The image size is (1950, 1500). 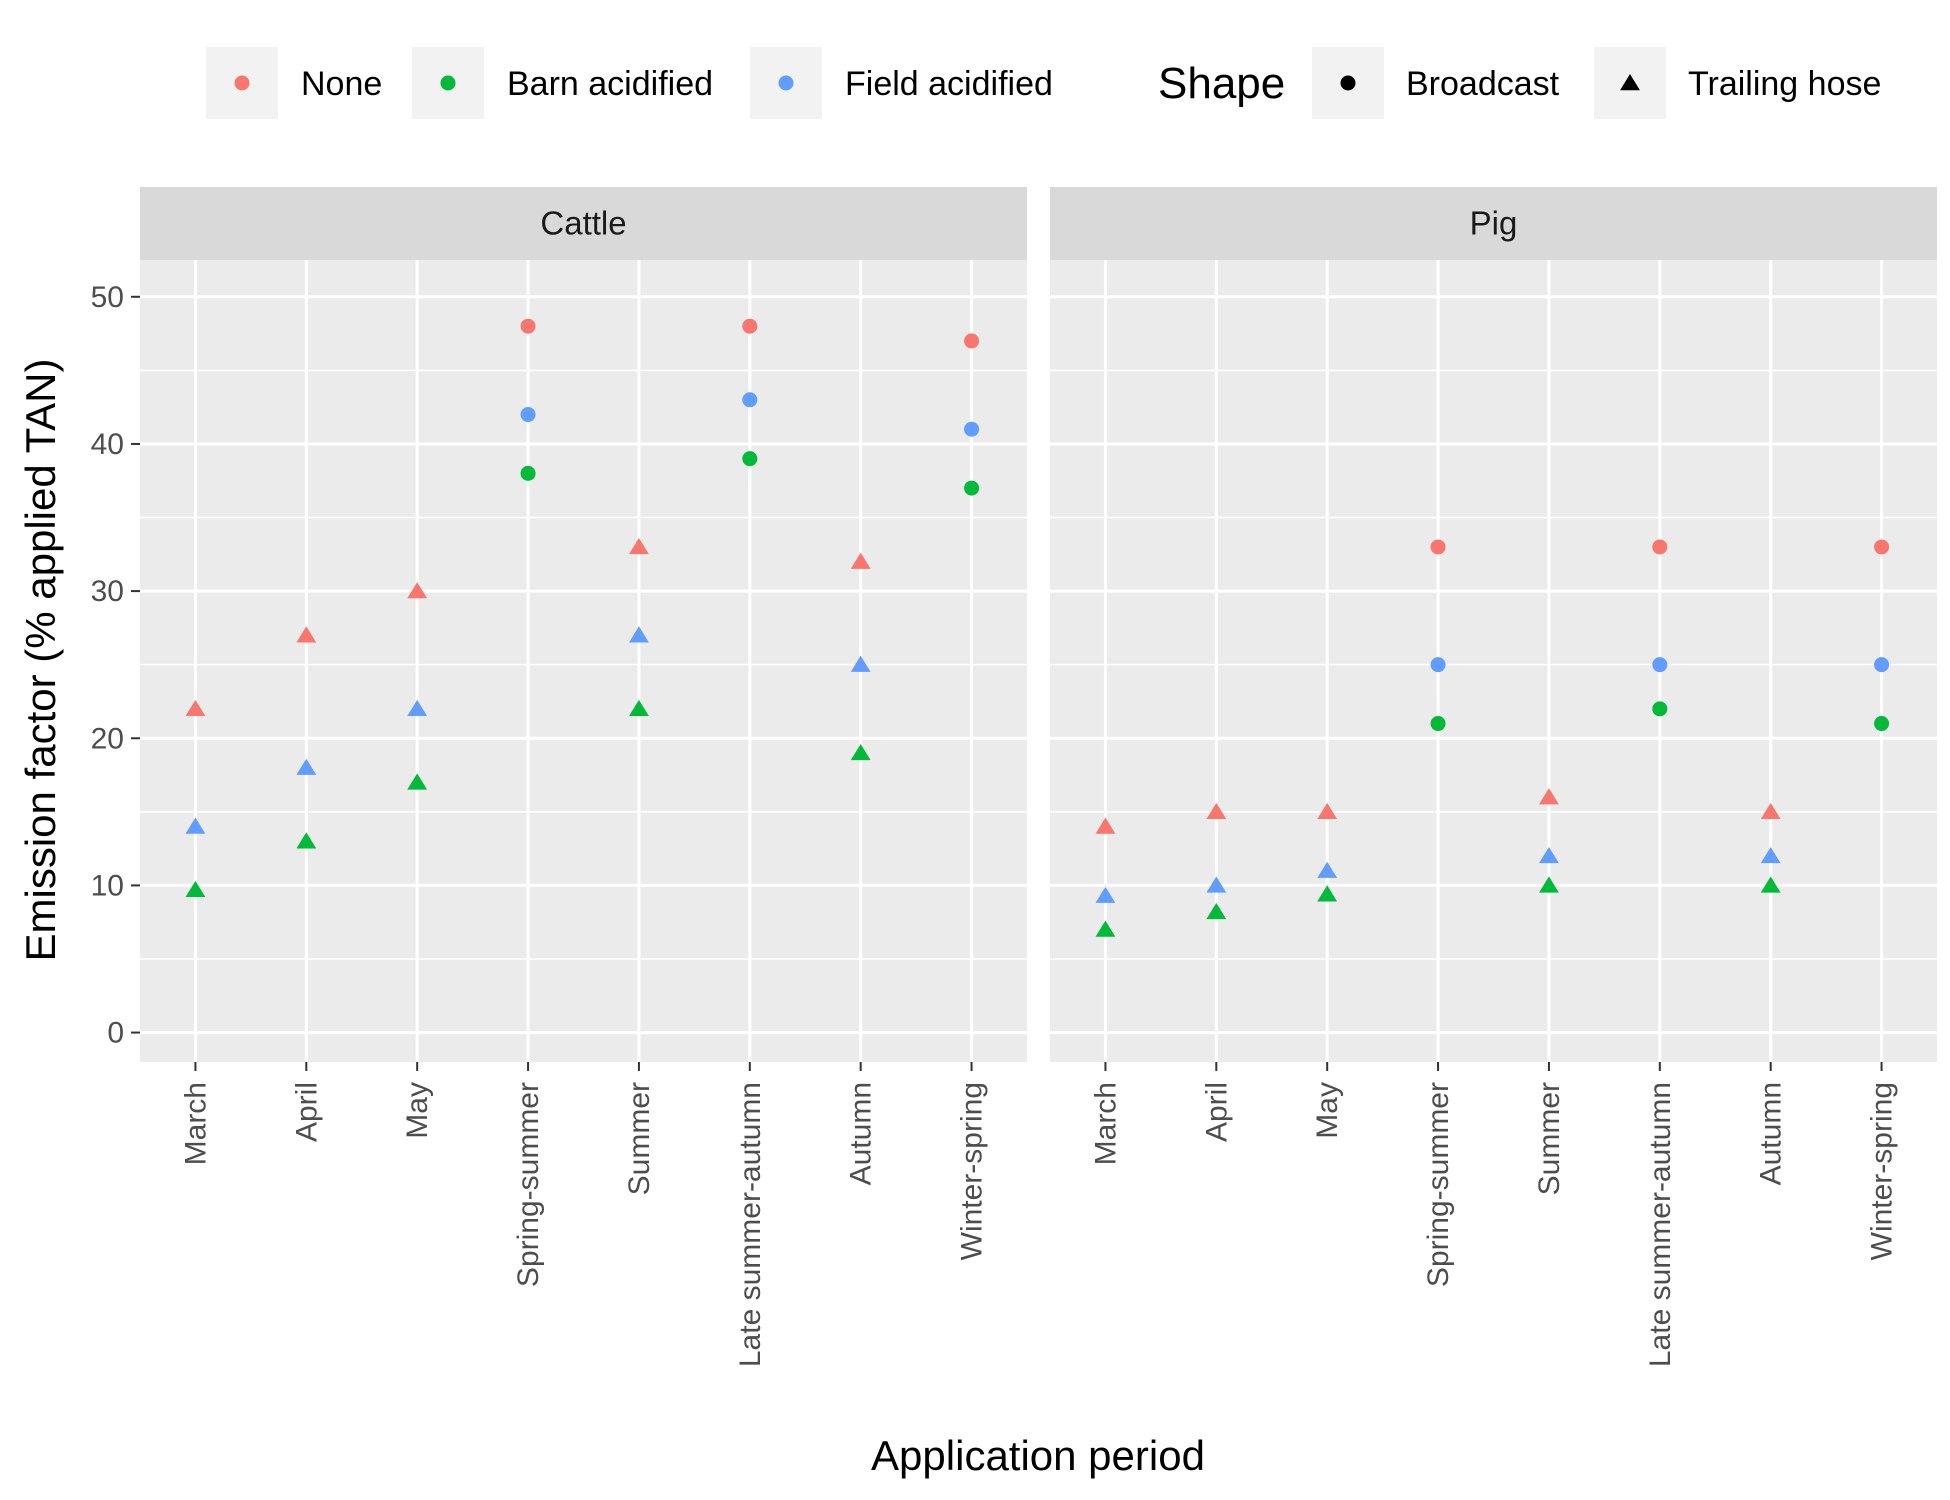 I want to click on legend-symbol-circle, so click(x=1348, y=83).